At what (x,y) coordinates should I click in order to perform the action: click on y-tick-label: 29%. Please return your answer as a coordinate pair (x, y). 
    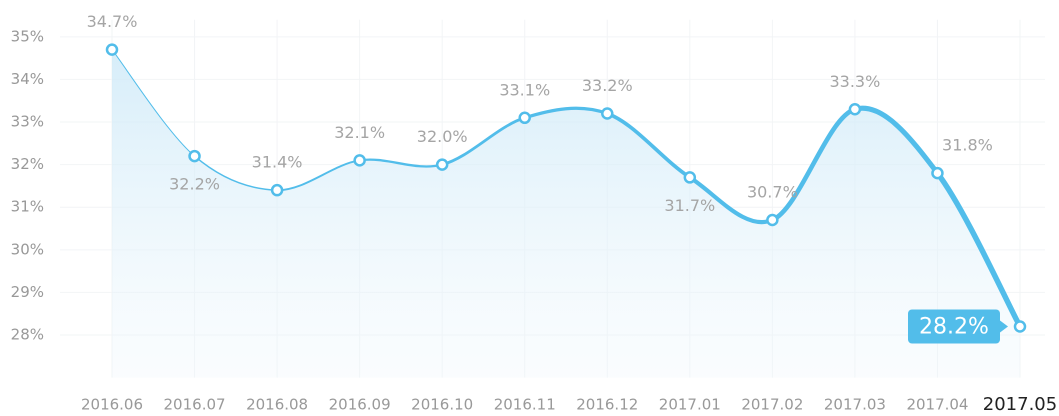
    Looking at the image, I should click on (27, 292).